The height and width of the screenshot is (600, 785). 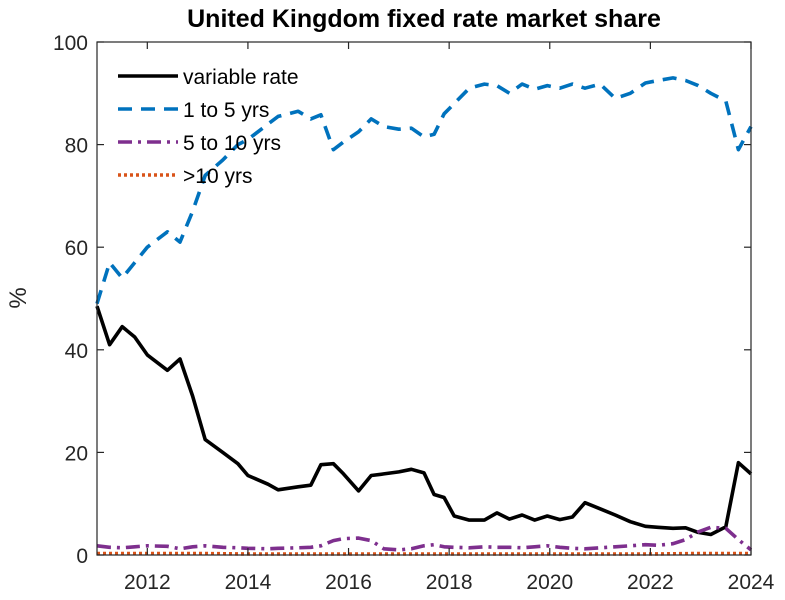 I want to click on x-tick-label: 2016, so click(x=348, y=582).